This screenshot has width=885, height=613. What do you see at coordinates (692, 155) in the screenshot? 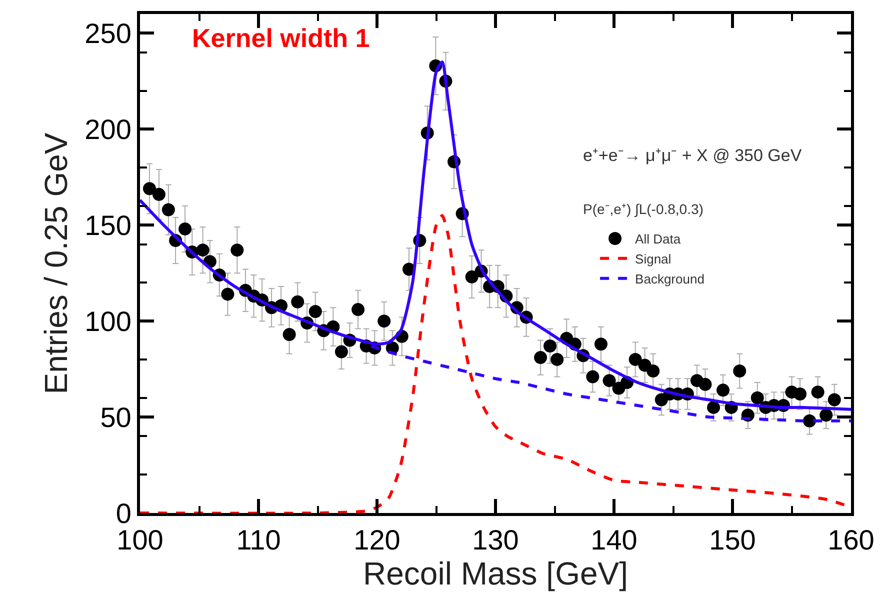
I see `annotation: e⁺+e⁻→ μ⁺μ⁻ + X @ 350 GeV` at bounding box center [692, 155].